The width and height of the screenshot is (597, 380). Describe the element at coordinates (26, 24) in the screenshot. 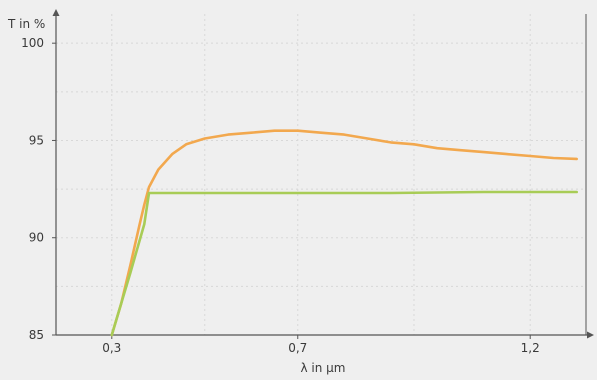

I see `y-axis-title: T in %` at that location.